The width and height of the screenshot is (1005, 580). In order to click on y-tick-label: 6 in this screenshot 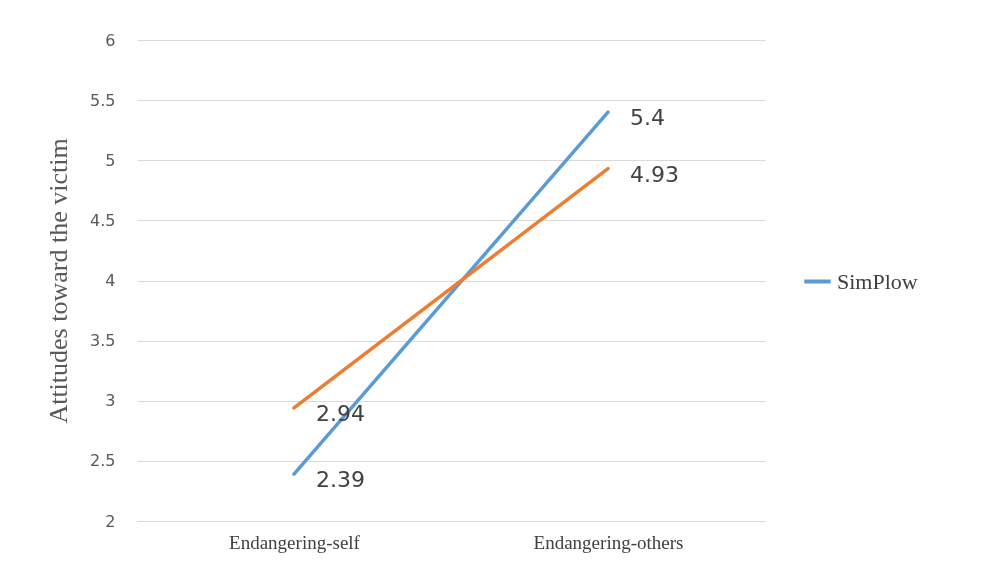, I will do `click(110, 40)`.